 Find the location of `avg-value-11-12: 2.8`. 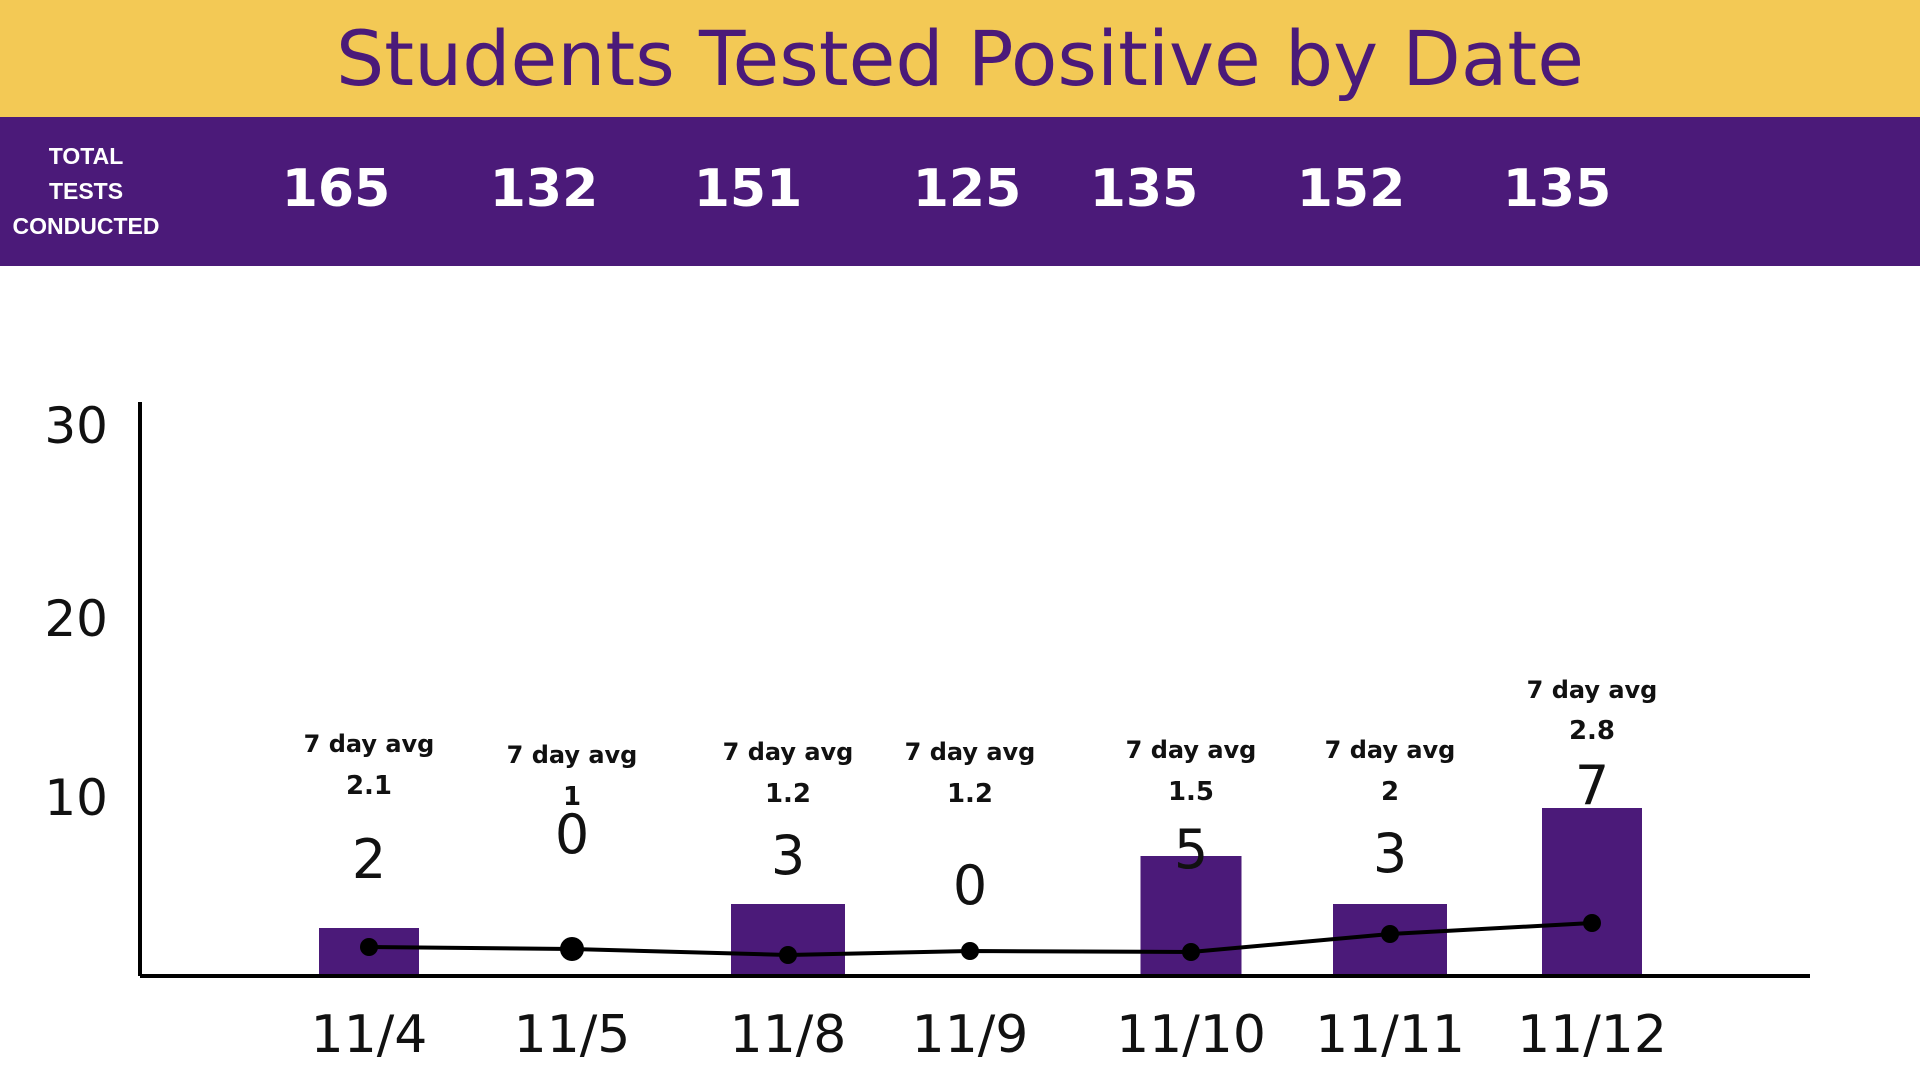

avg-value-11-12: 2.8 is located at coordinates (1592, 731).